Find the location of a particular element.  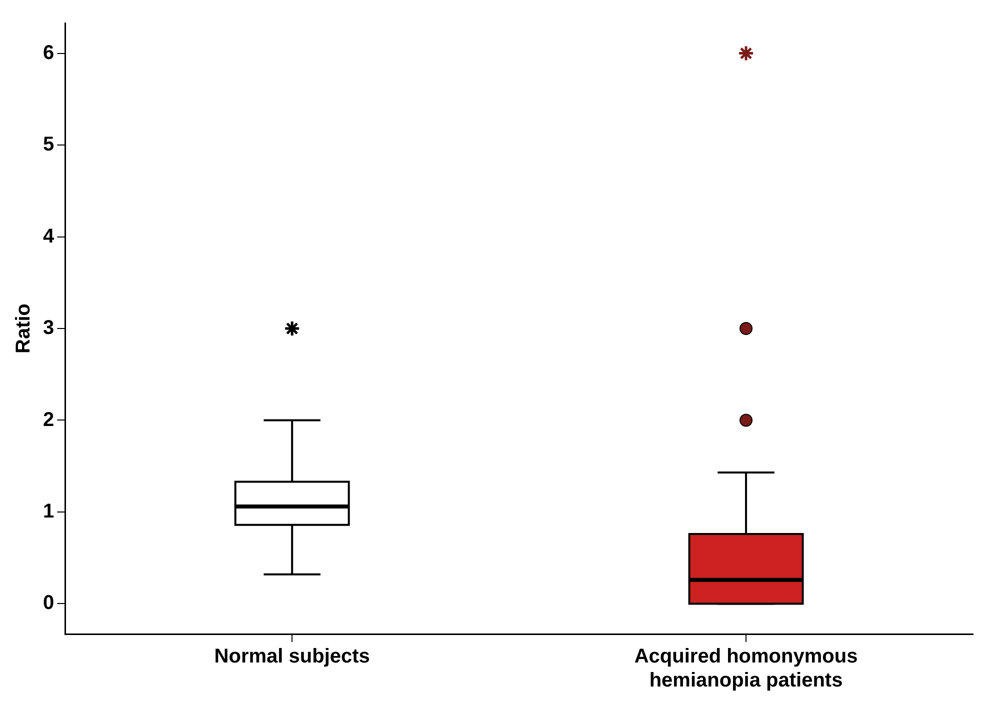

y-tick-label: 3 is located at coordinates (48, 328).